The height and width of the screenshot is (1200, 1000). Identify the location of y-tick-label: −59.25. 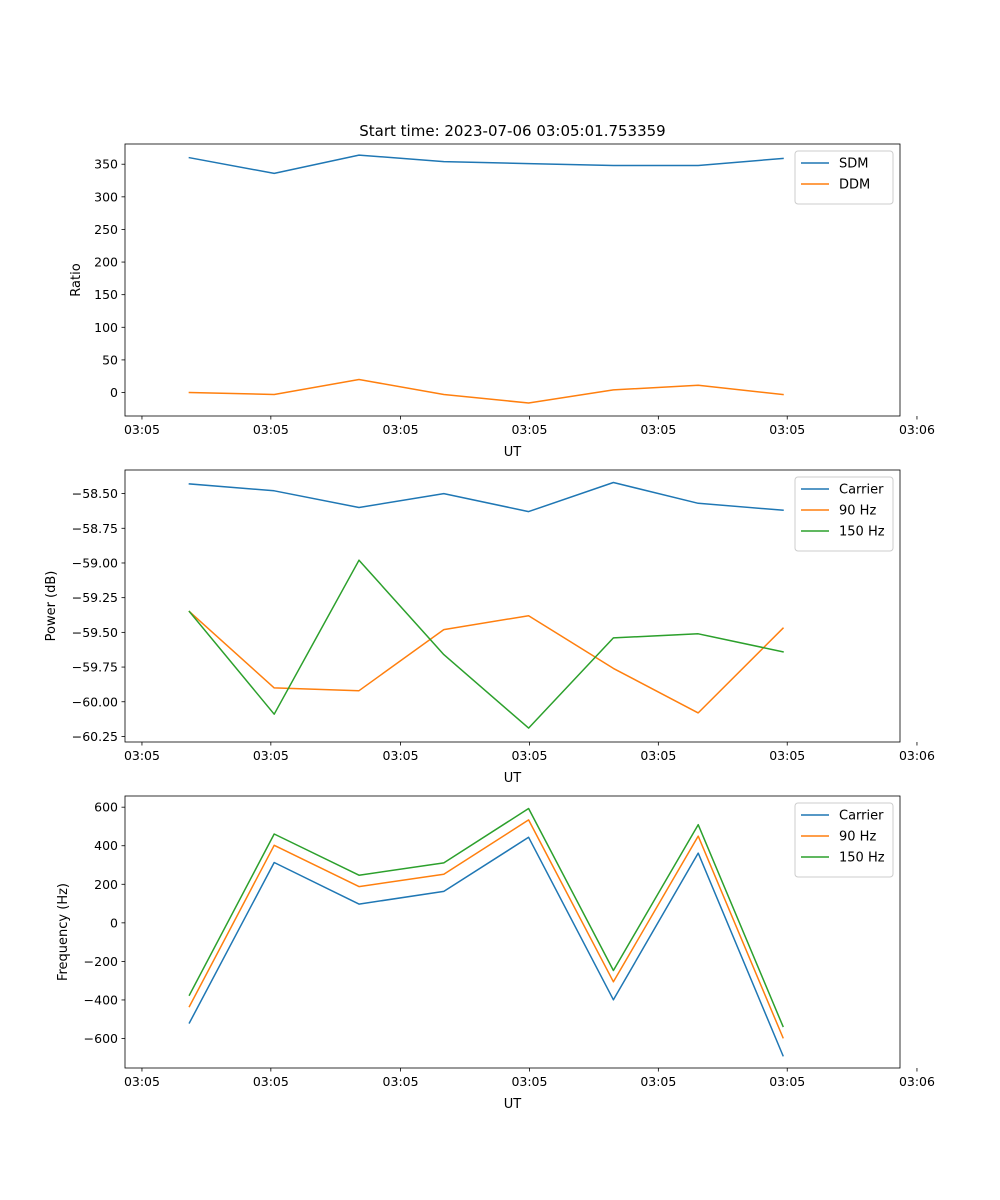
(95, 597).